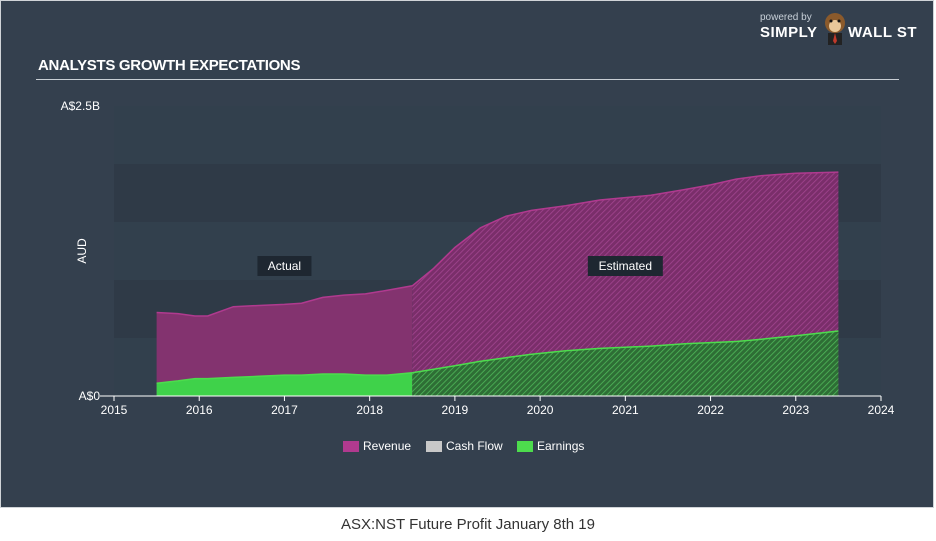 Image resolution: width=936 pixels, height=541 pixels. I want to click on badger-mascot-icon, so click(835, 29).